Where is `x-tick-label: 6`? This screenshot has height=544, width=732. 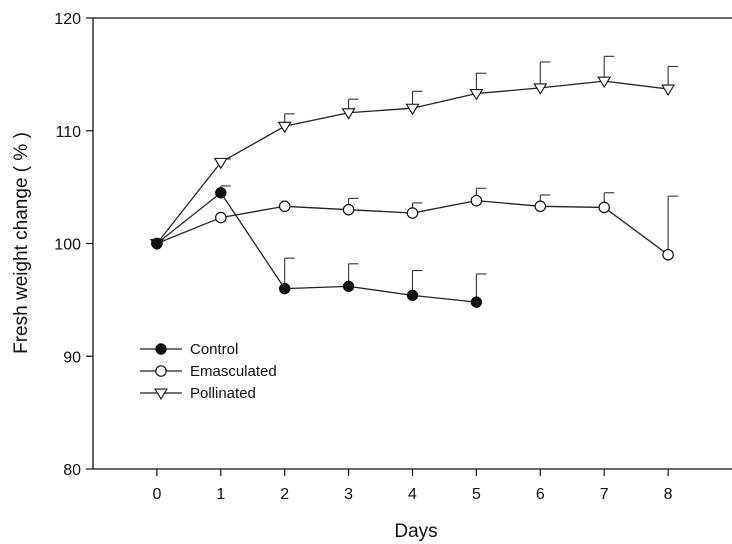
x-tick-label: 6 is located at coordinates (540, 494).